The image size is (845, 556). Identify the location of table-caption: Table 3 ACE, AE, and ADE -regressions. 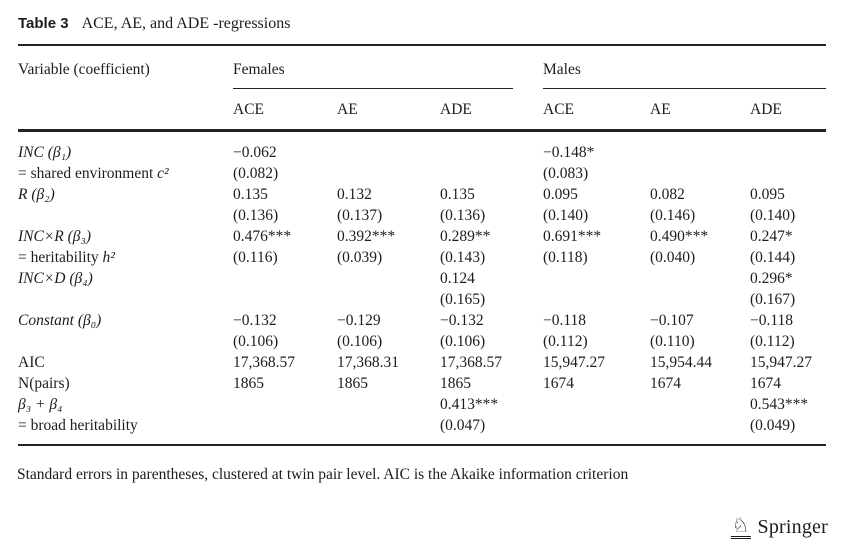
(154, 24).